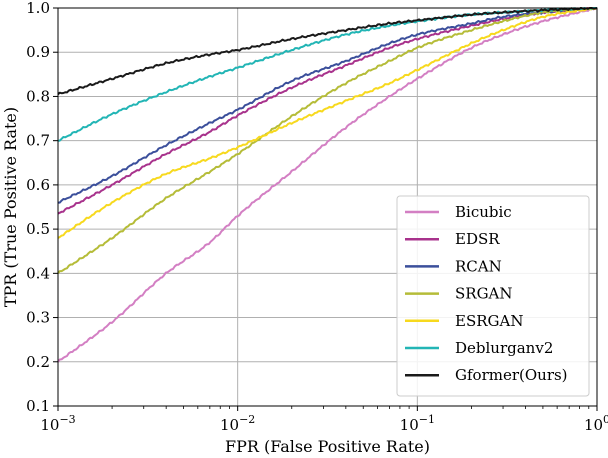 The width and height of the screenshot is (608, 458). I want to click on y-tick-label: 0.6, so click(38, 185).